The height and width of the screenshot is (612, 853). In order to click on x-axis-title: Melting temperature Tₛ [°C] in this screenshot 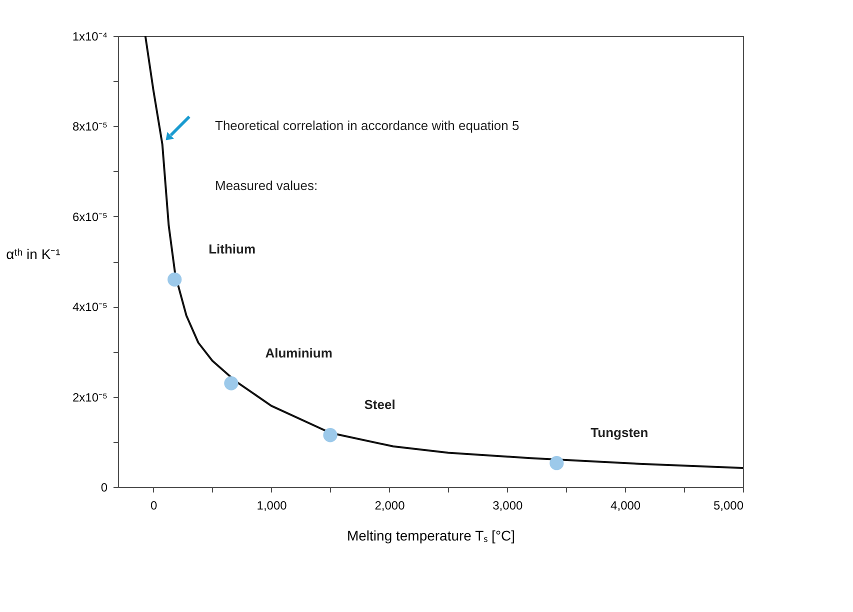, I will do `click(431, 536)`.